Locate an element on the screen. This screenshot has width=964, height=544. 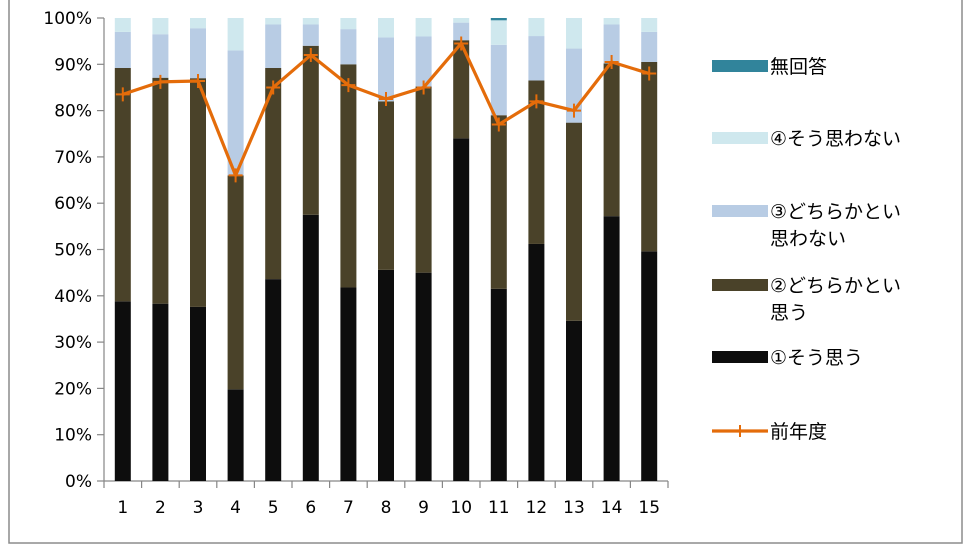
y-tick-label: 30% is located at coordinates (73, 343).